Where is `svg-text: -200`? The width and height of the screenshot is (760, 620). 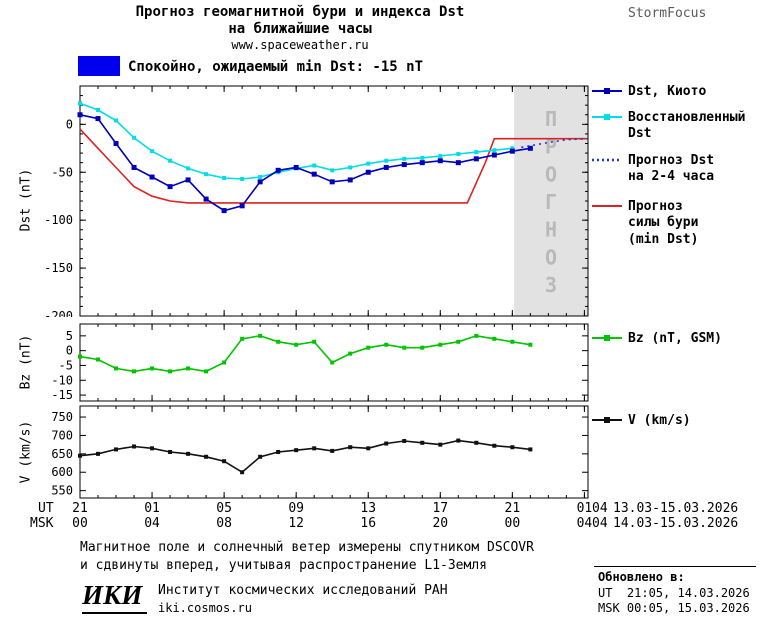
svg-text: -200 is located at coordinates (58, 313).